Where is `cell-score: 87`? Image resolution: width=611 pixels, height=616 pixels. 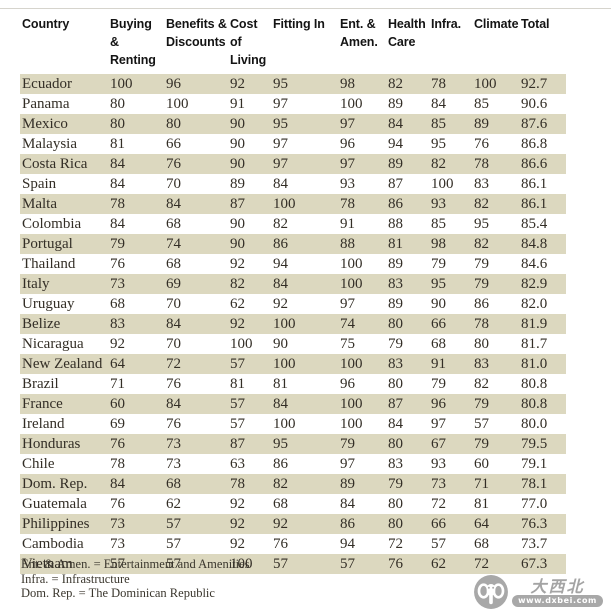
cell-score: 87 is located at coordinates (237, 204).